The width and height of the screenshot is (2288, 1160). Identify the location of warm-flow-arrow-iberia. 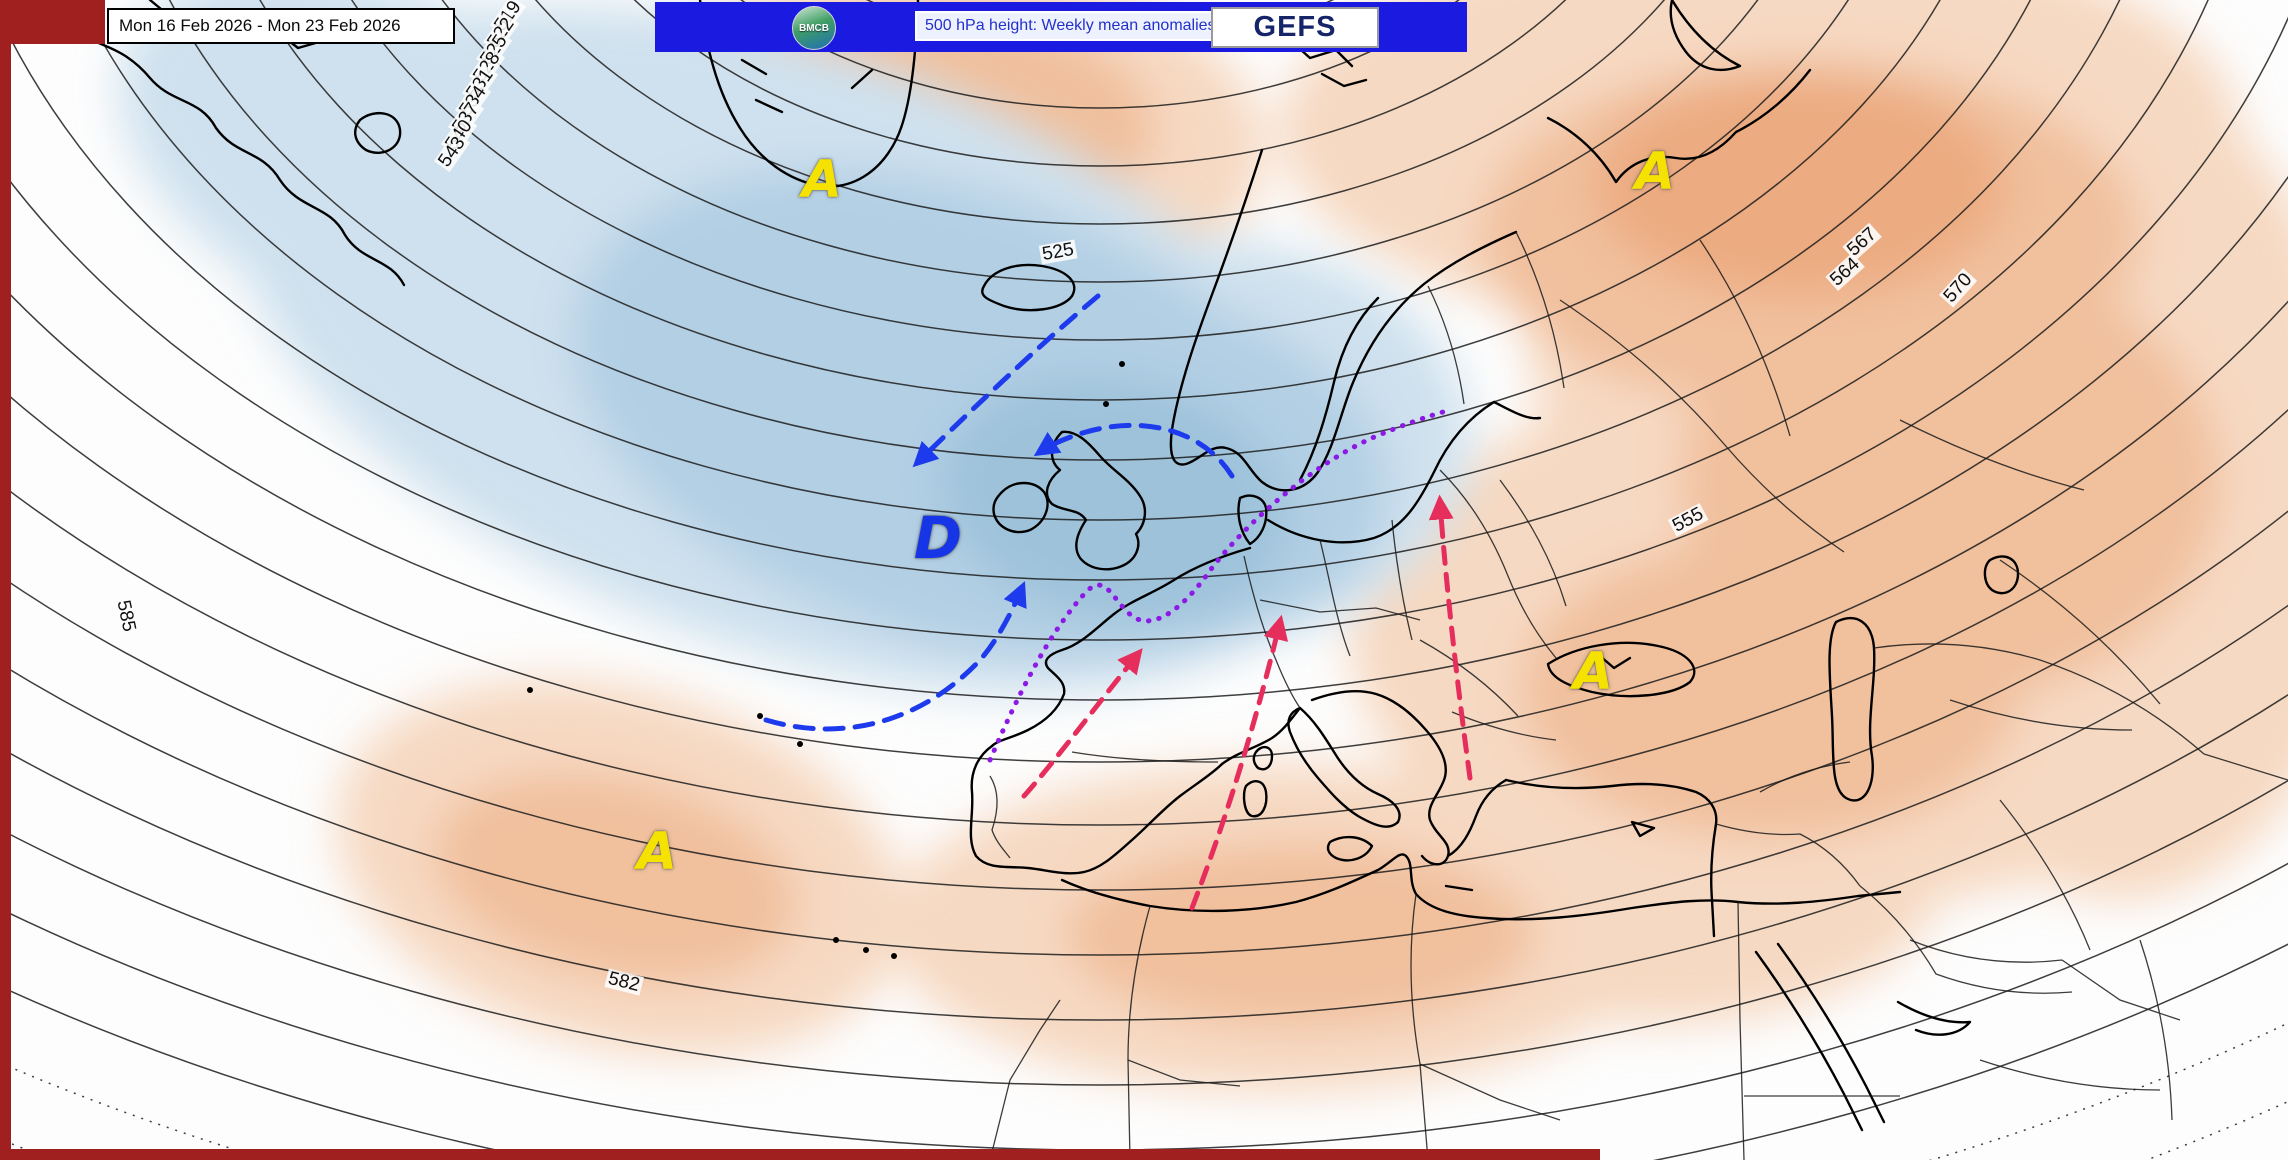
(1082, 723).